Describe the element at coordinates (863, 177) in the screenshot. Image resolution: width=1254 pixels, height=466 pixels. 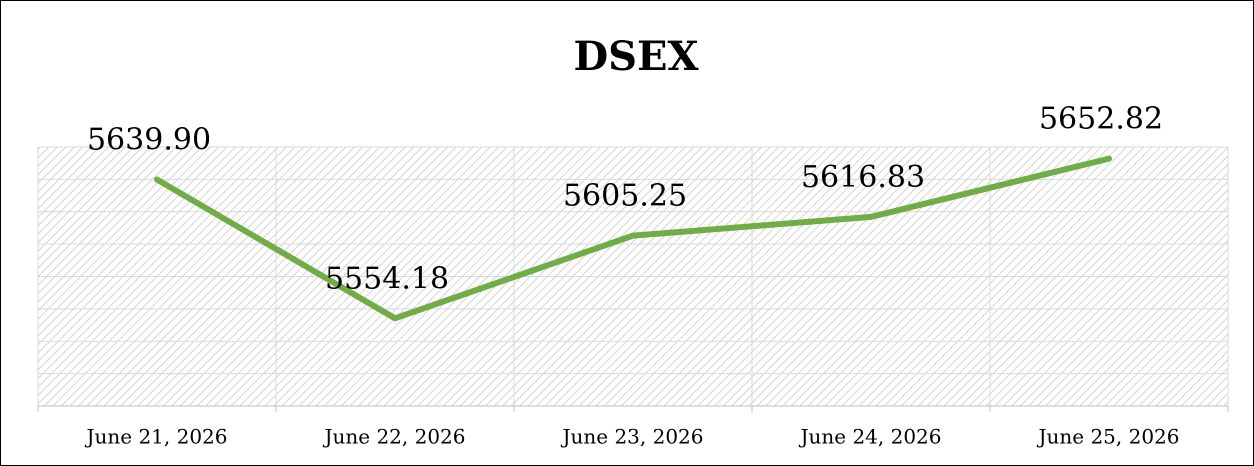
I see `data-label: 5616.83` at that location.